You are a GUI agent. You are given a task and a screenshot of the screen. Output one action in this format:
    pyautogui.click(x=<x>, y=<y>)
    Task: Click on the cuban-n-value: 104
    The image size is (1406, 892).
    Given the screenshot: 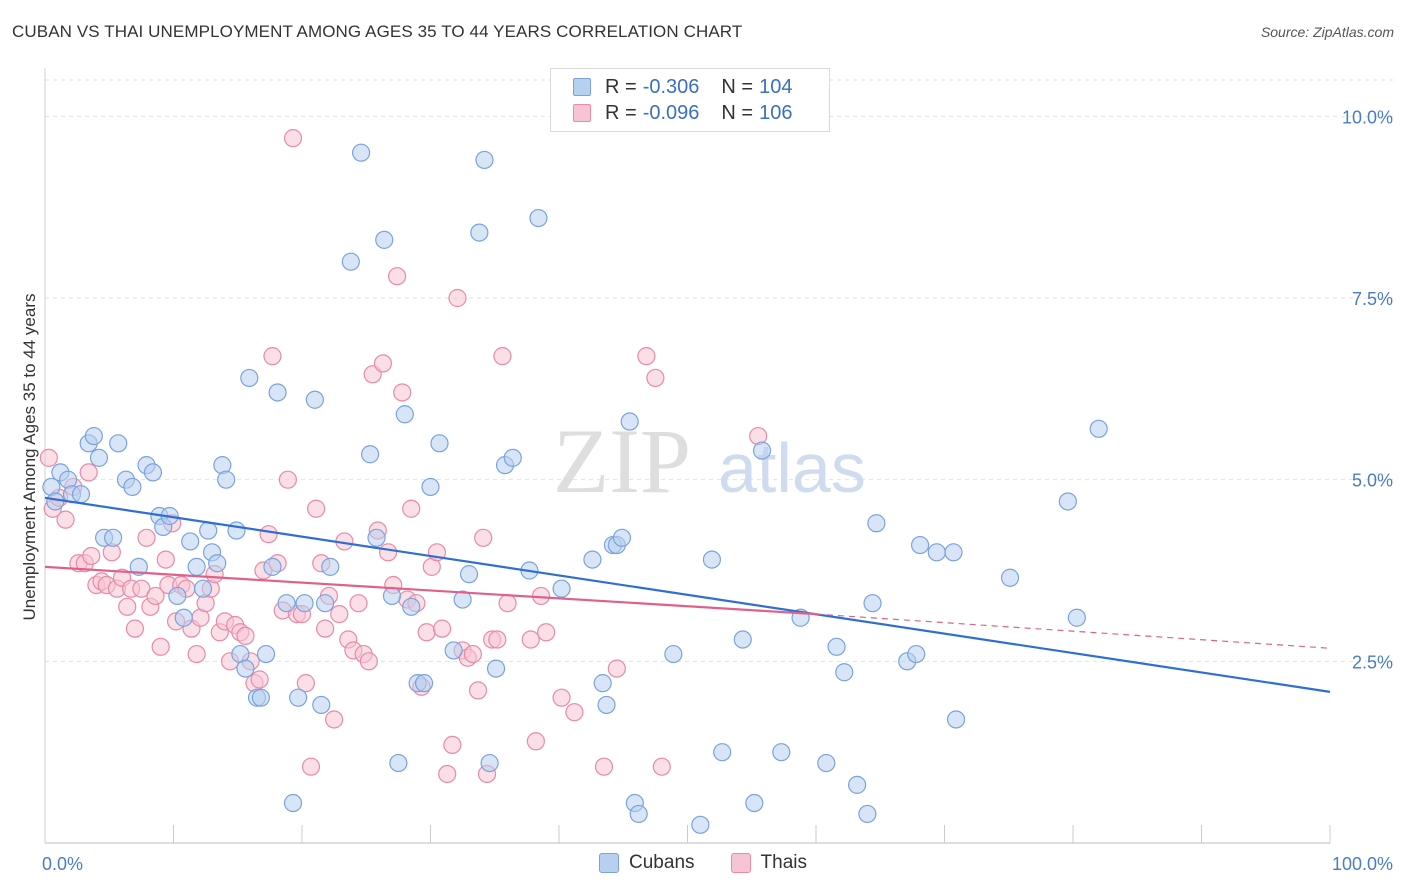 What is the action you would take?
    pyautogui.click(x=776, y=86)
    